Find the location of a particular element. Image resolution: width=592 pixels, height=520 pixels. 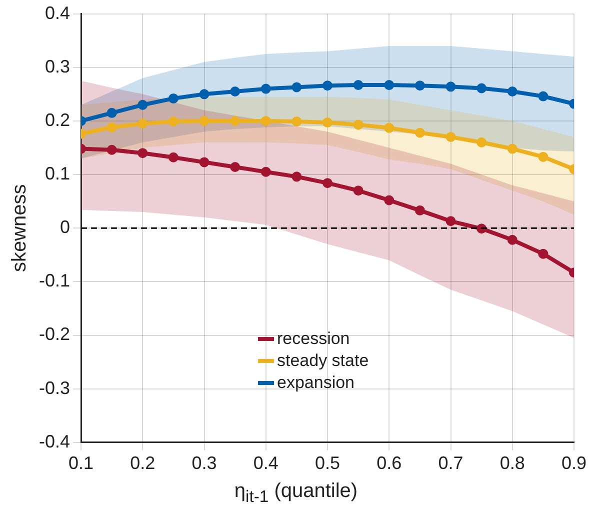

y-tick-label: 0.4 is located at coordinates (57, 12).